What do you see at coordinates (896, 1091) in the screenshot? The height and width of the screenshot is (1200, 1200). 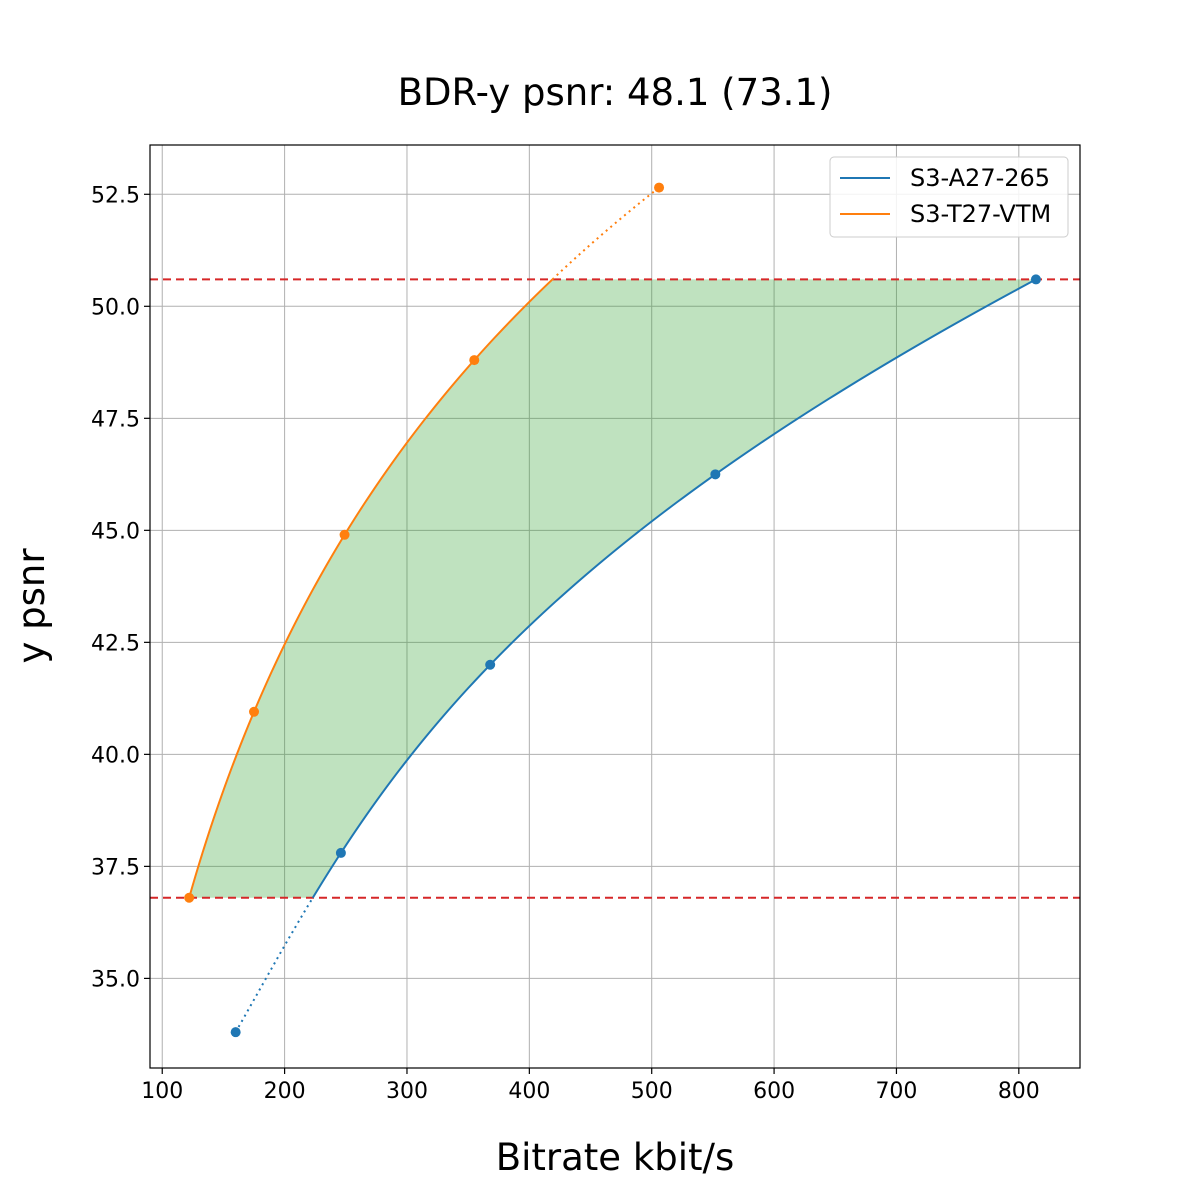 I see `x-tick-label: 700` at bounding box center [896, 1091].